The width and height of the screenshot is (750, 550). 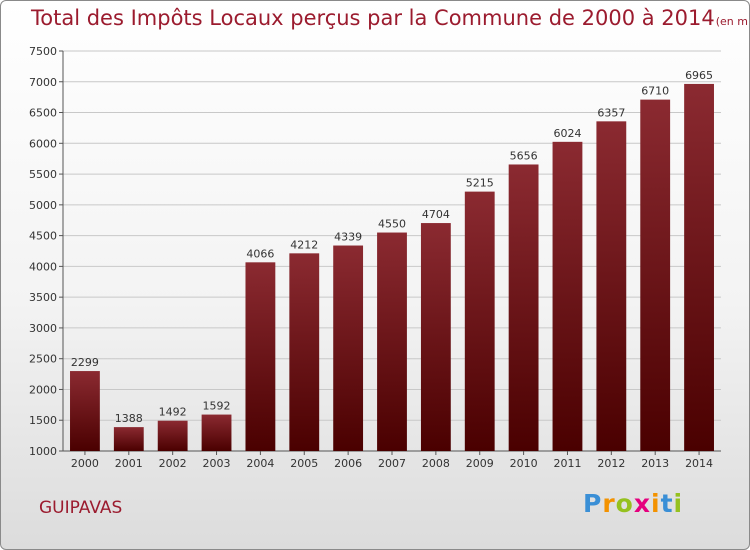 What do you see at coordinates (217, 406) in the screenshot?
I see `data-label-2003: 1592` at bounding box center [217, 406].